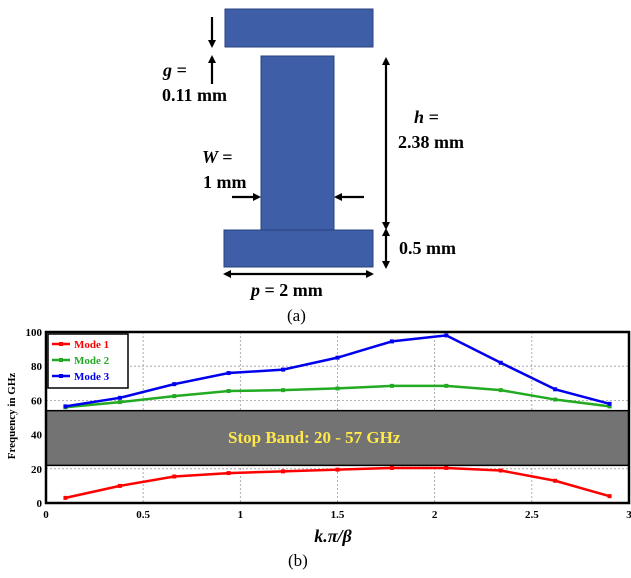 The height and width of the screenshot is (578, 631). Describe the element at coordinates (37, 367) in the screenshot. I see `y-tick-label: 80` at that location.